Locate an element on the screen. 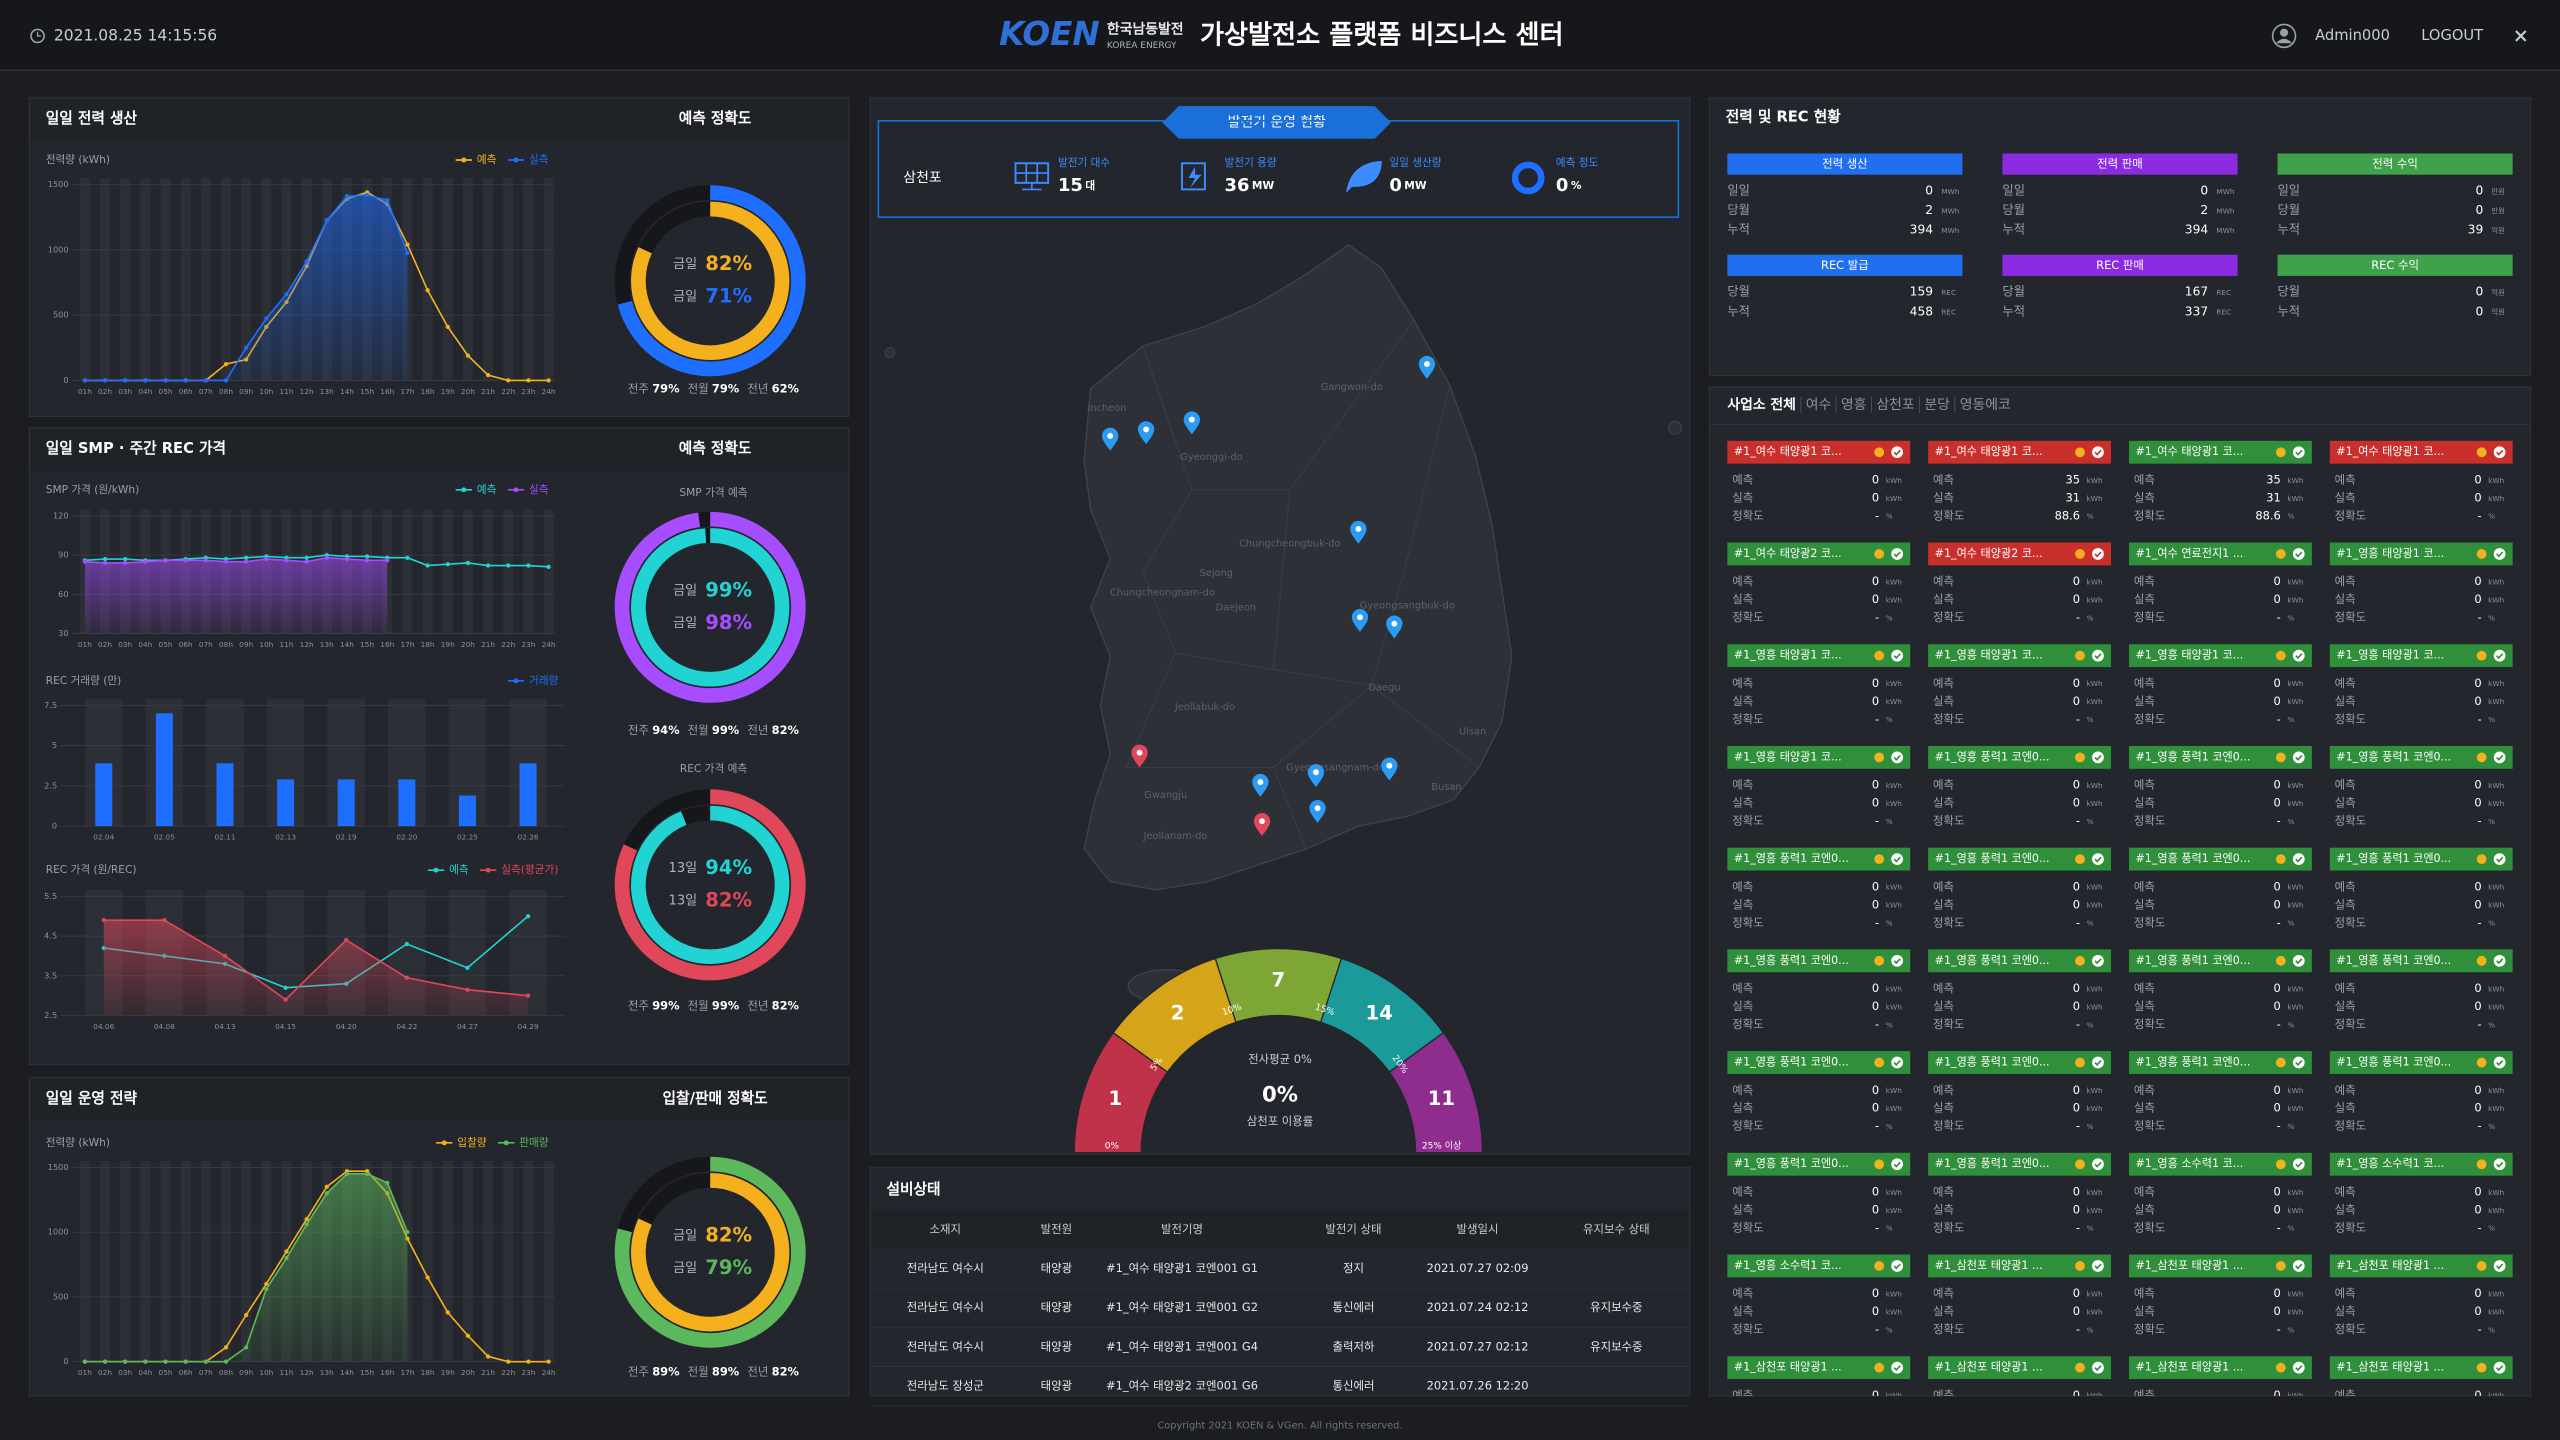 Image resolution: width=2560 pixels, height=1440 pixels. x-tick-label: 04h is located at coordinates (145, 644).